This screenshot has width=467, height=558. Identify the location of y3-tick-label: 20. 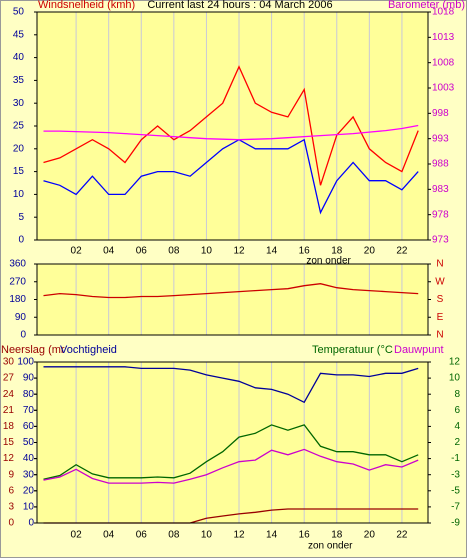
(29, 490).